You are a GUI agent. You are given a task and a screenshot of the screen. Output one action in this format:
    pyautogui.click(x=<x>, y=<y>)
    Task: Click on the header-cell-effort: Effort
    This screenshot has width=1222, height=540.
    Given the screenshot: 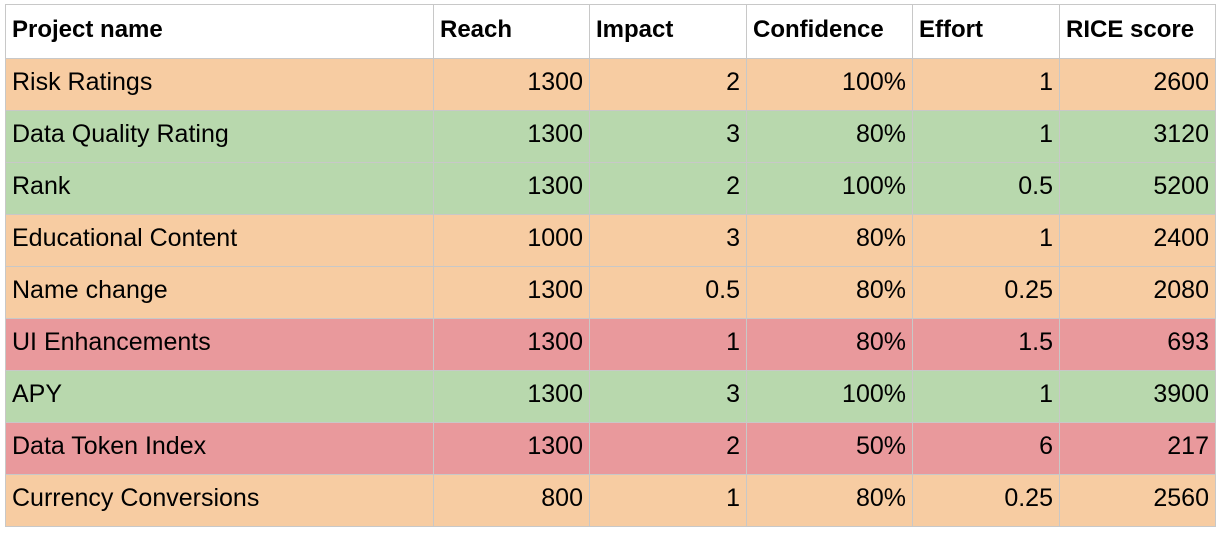 What is the action you would take?
    pyautogui.click(x=986, y=31)
    